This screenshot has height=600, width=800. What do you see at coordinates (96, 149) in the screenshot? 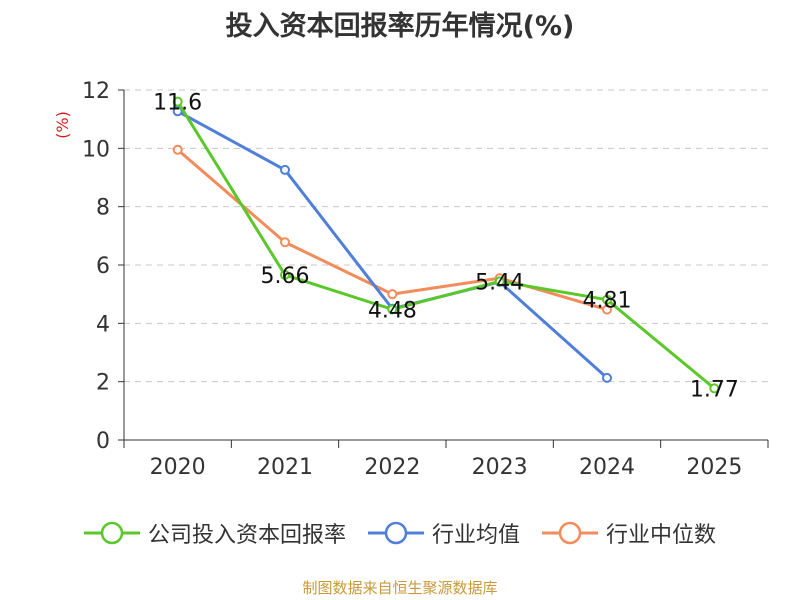
I see `y-tick-label: 10` at bounding box center [96, 149].